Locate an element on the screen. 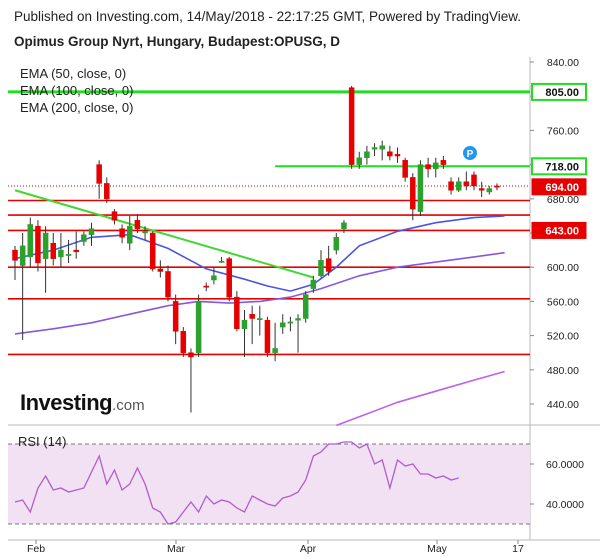  time-tick-label: Feb is located at coordinates (36, 549).